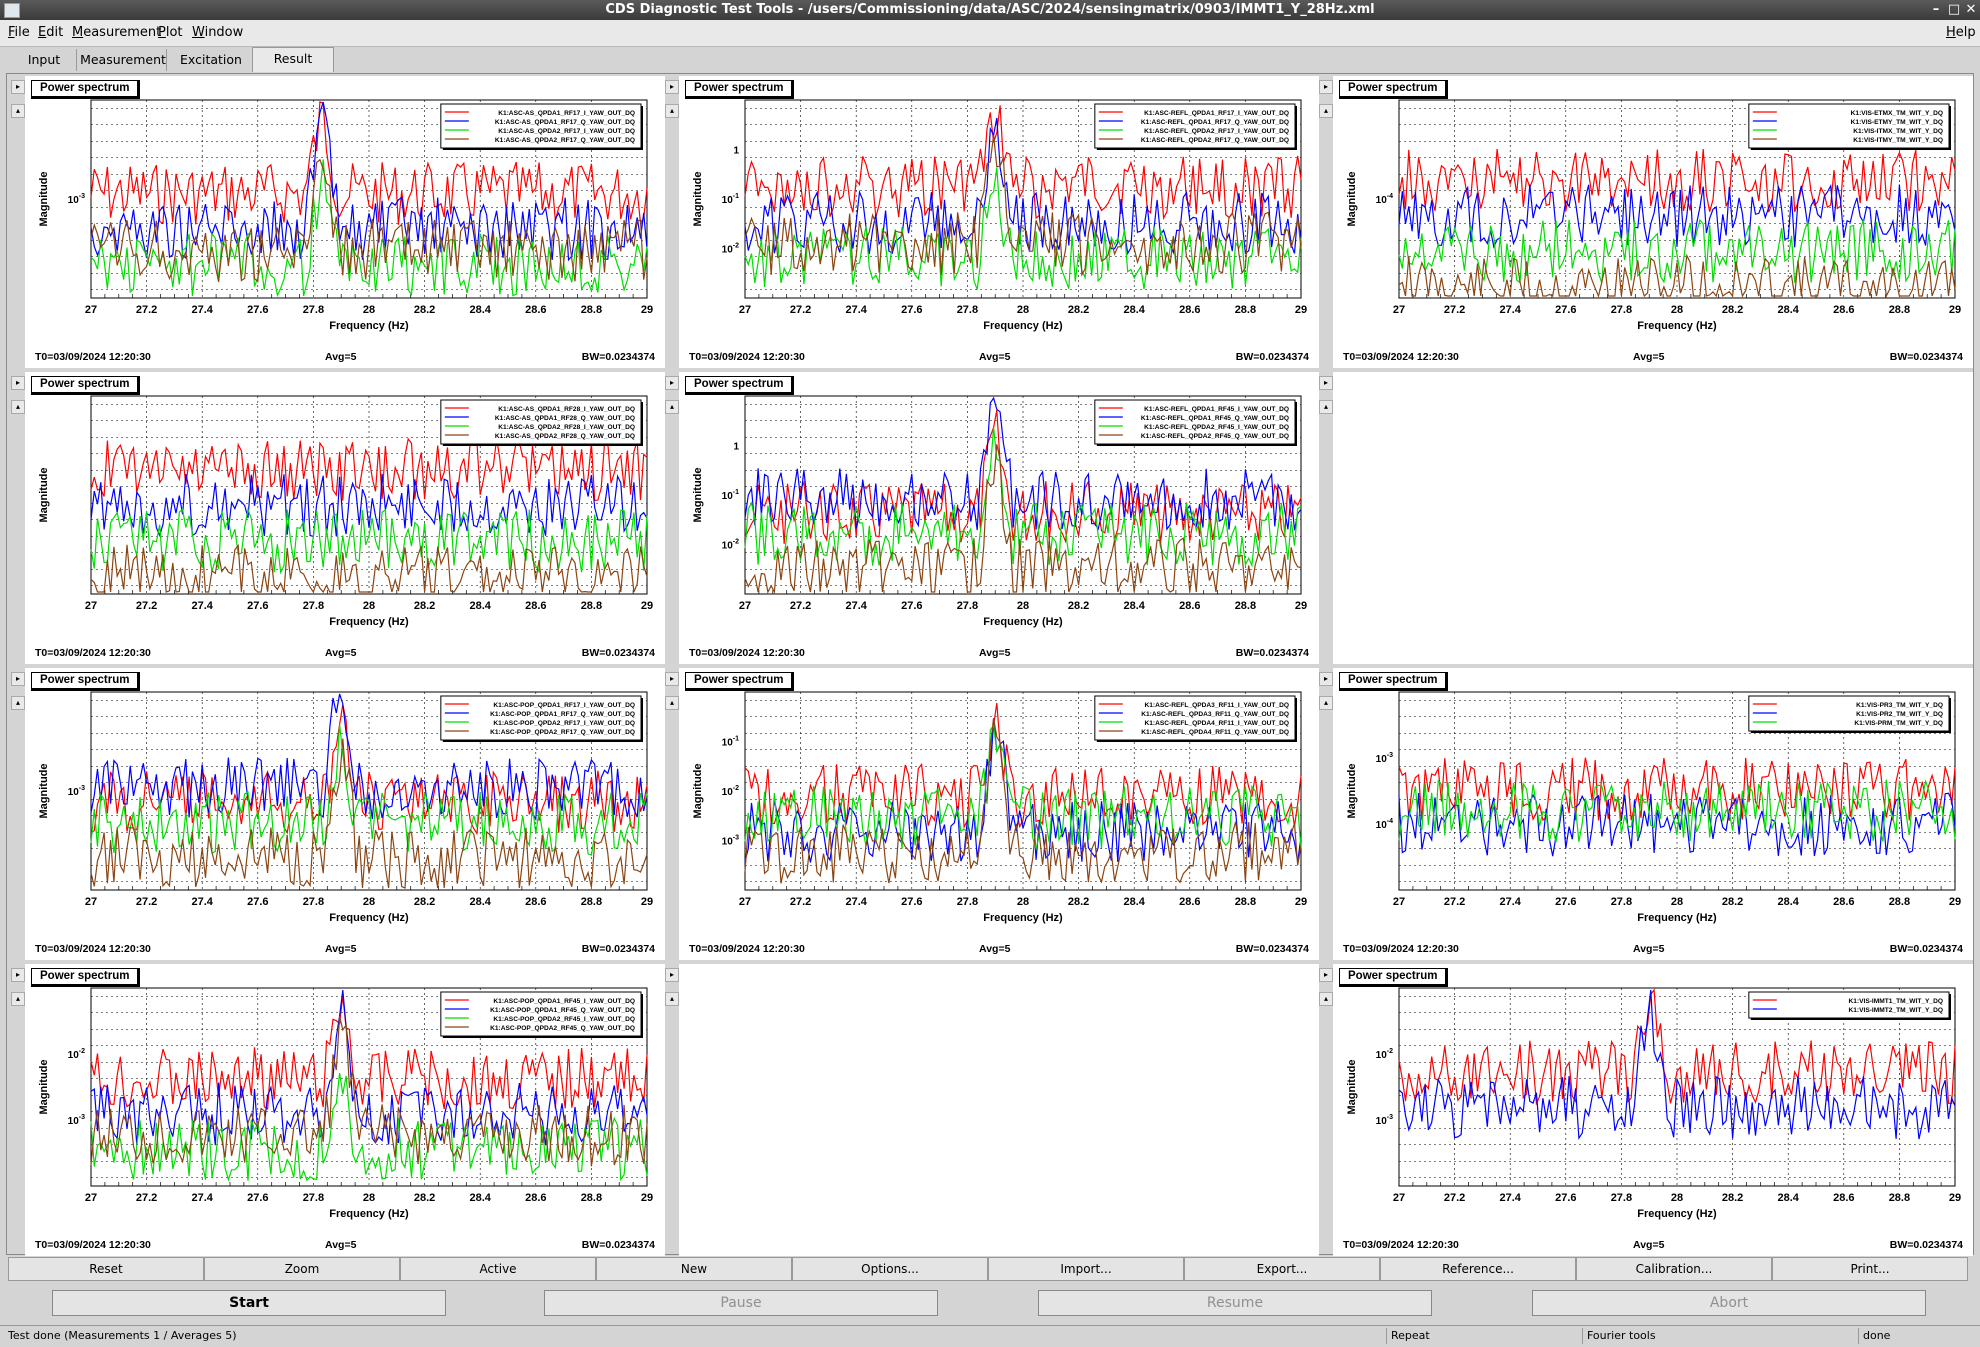 The image size is (1980, 1347). I want to click on menu-help: Help, so click(1961, 32).